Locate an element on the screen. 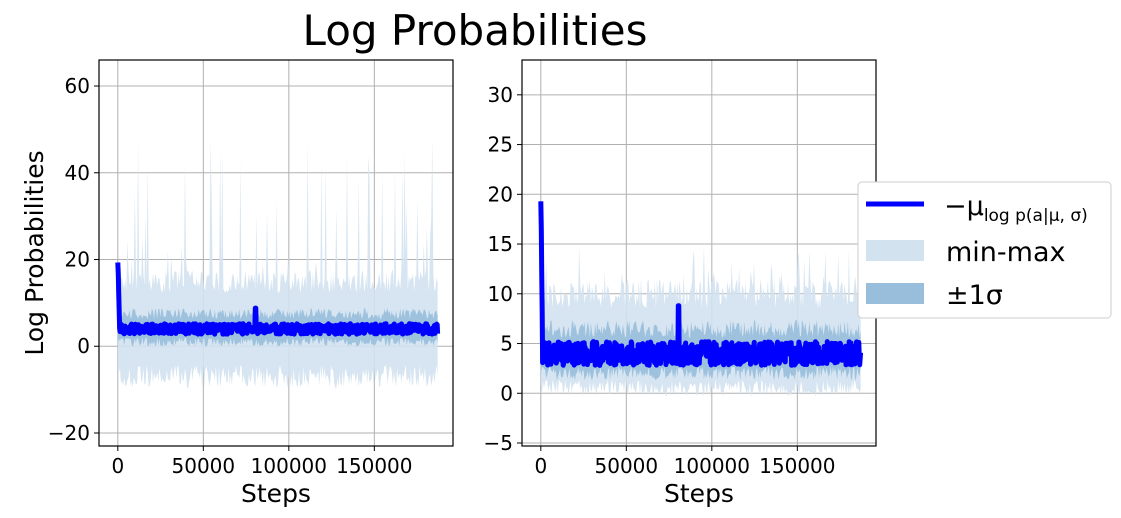 The image size is (1121, 518). y-axis-label: Log Probabilities is located at coordinates (34, 252).